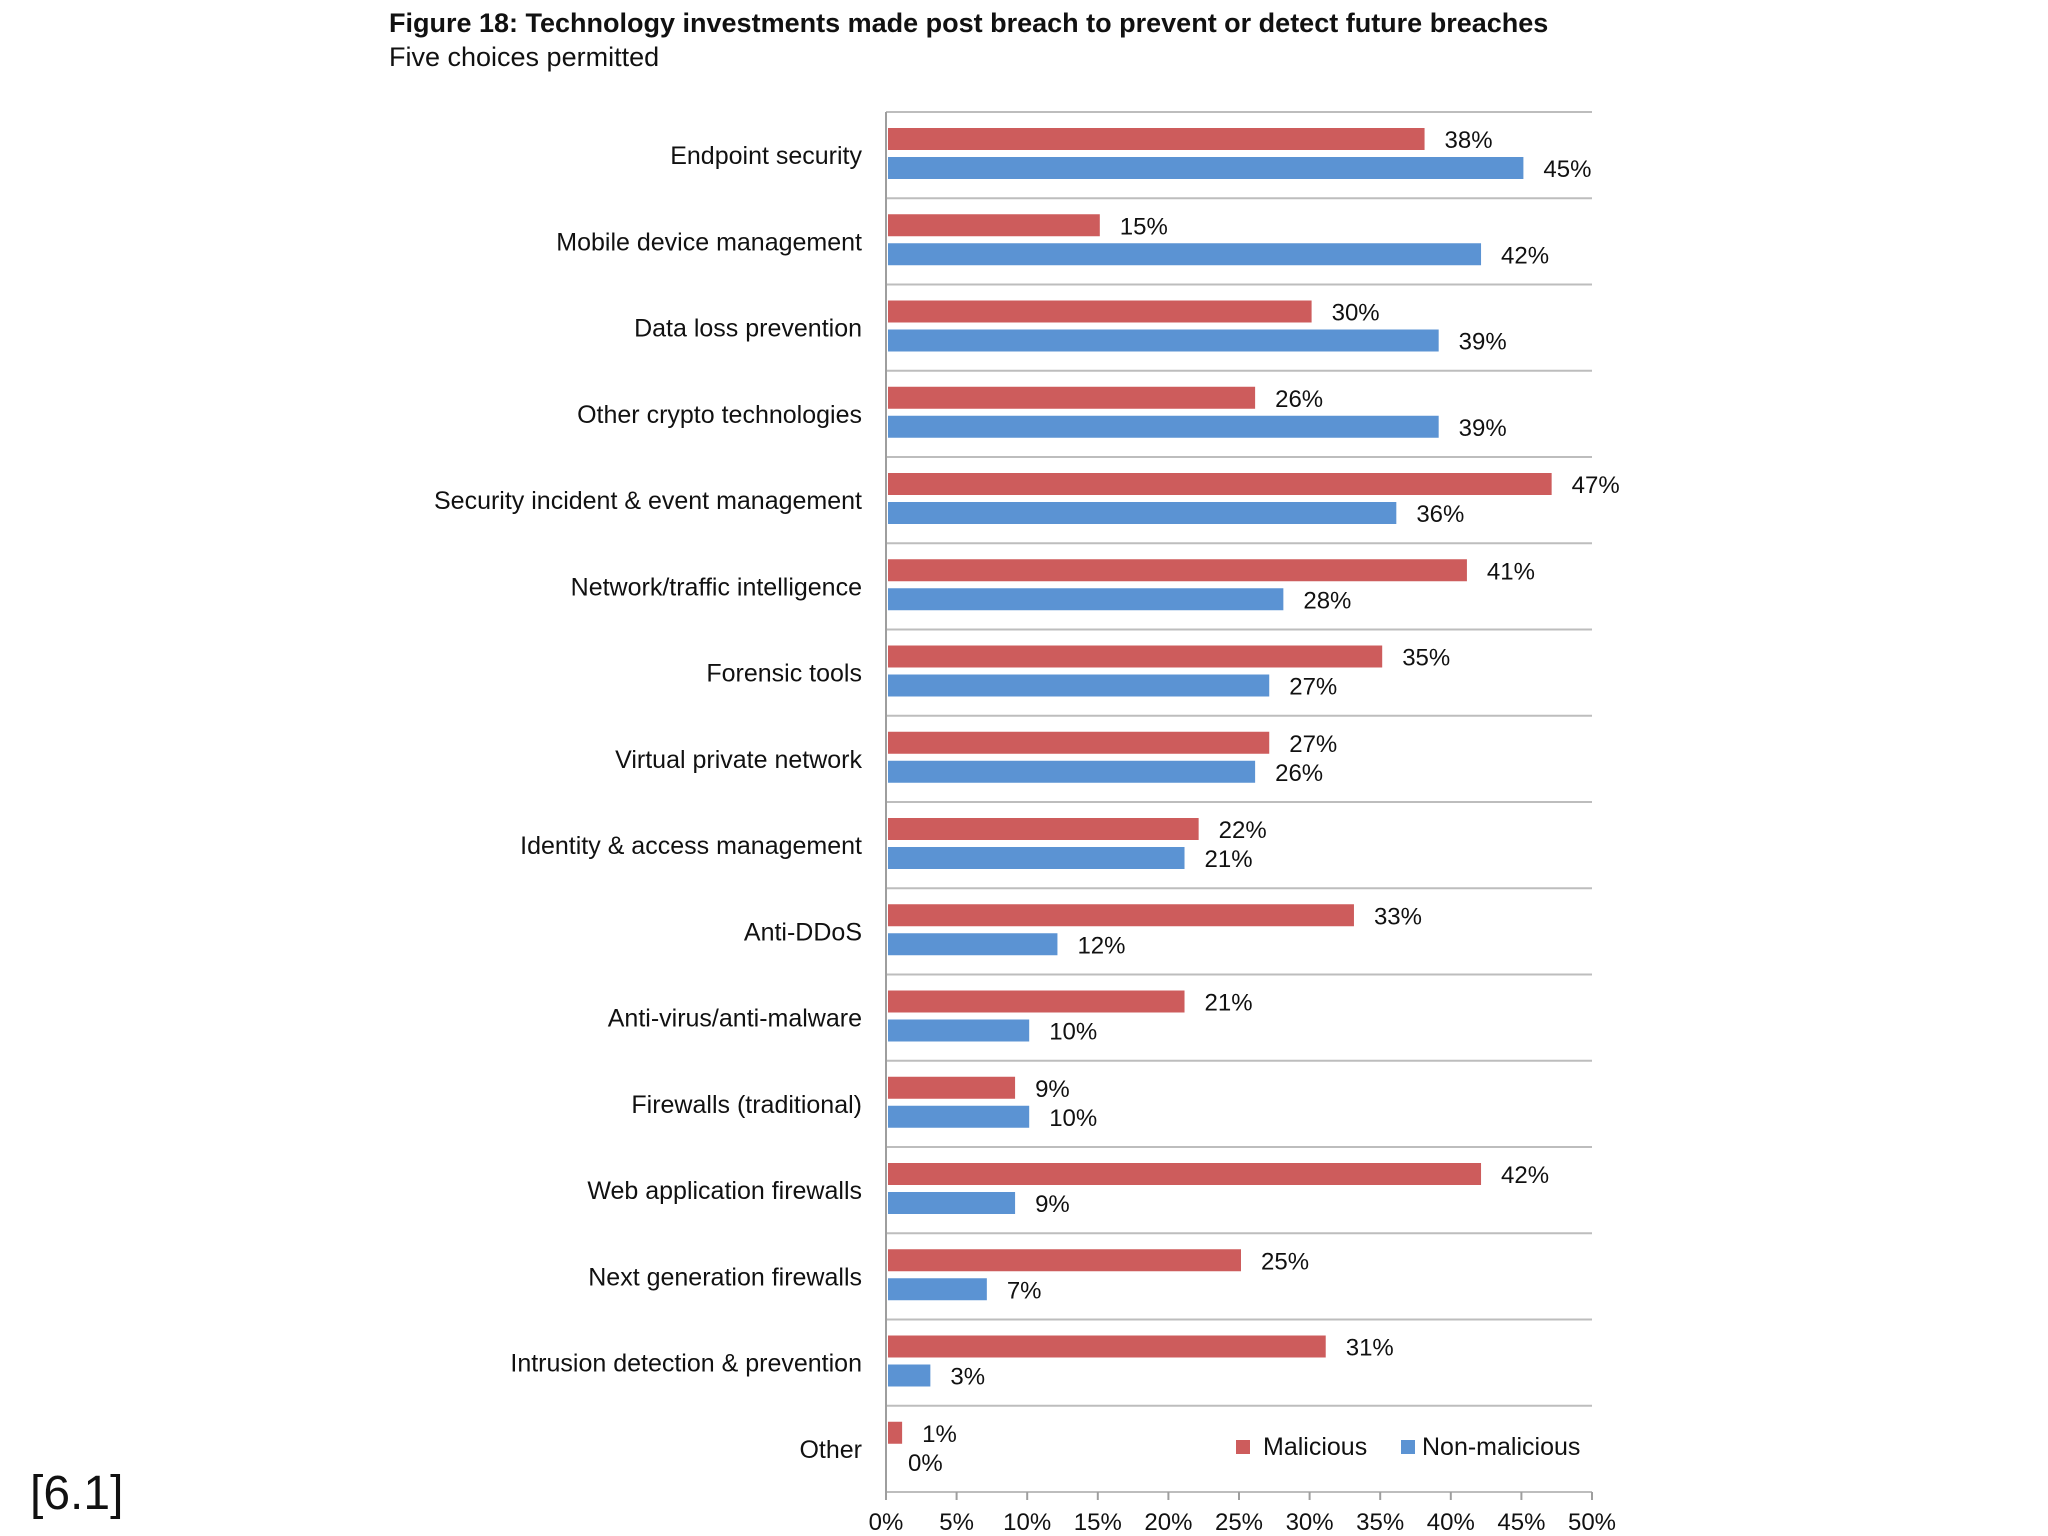 The image size is (2048, 1536). What do you see at coordinates (1313, 744) in the screenshot?
I see `data-label-malicious: 27%` at bounding box center [1313, 744].